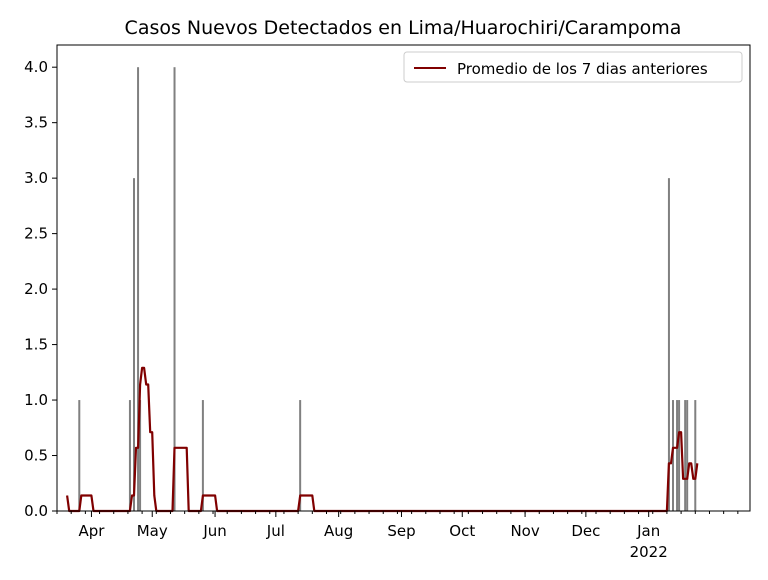 The width and height of the screenshot is (768, 580). What do you see at coordinates (585, 531) in the screenshot?
I see `x-tick-label: Dec` at bounding box center [585, 531].